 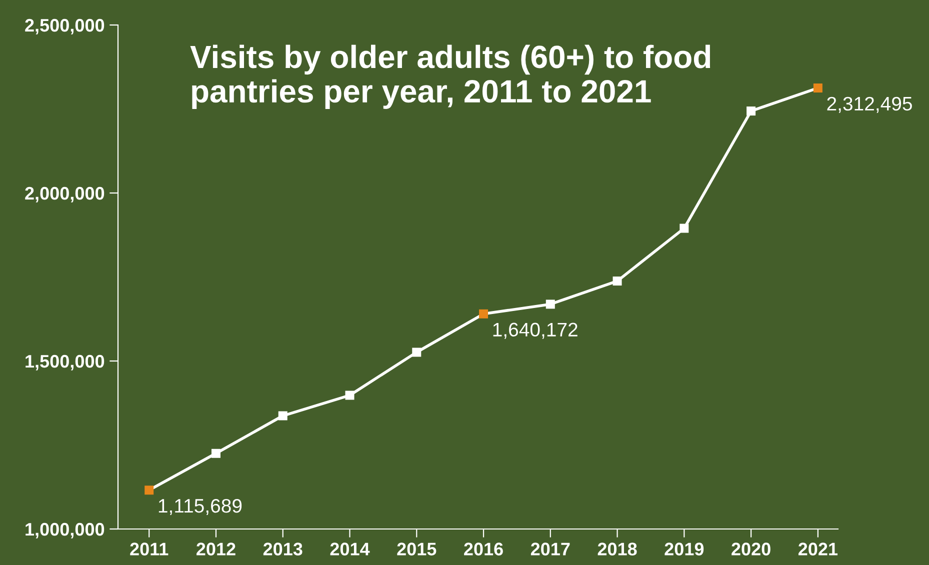 I want to click on x-tick-label: 2014, so click(x=350, y=549).